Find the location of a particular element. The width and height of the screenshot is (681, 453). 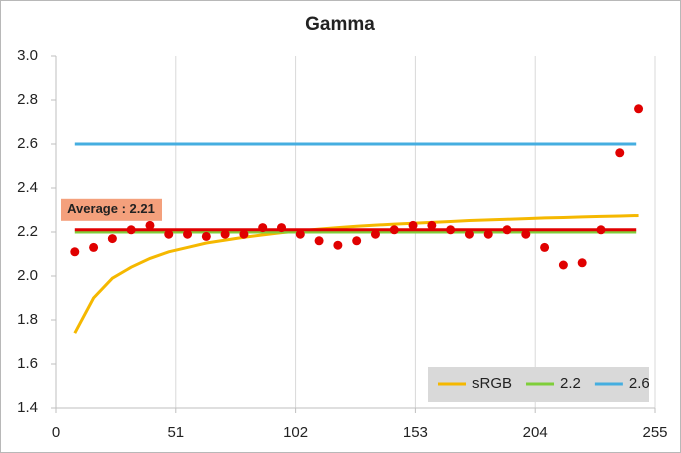

legend-label: sRGB is located at coordinates (492, 383).